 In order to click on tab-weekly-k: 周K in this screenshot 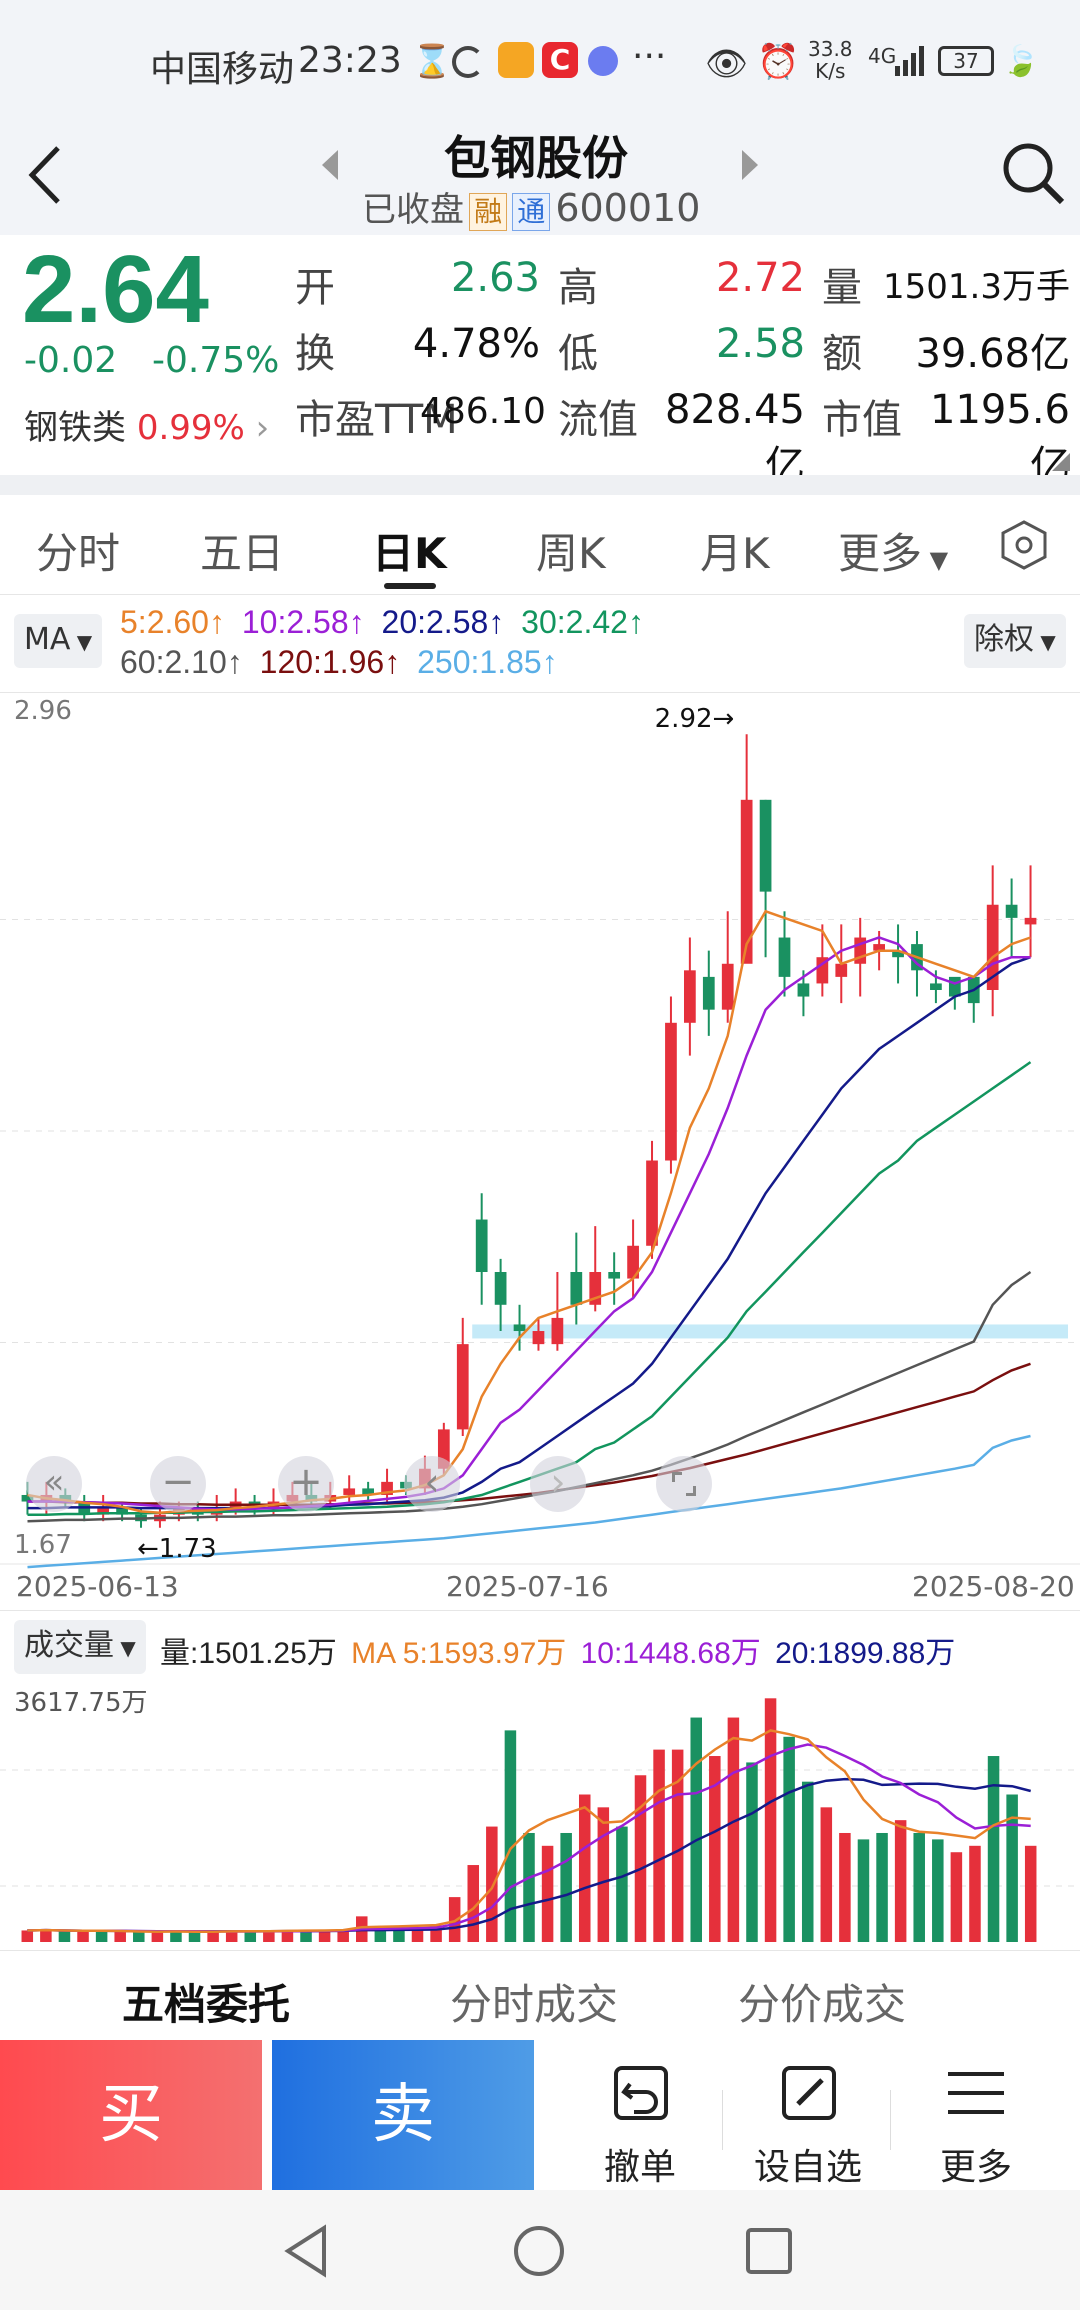, I will do `click(571, 553)`.